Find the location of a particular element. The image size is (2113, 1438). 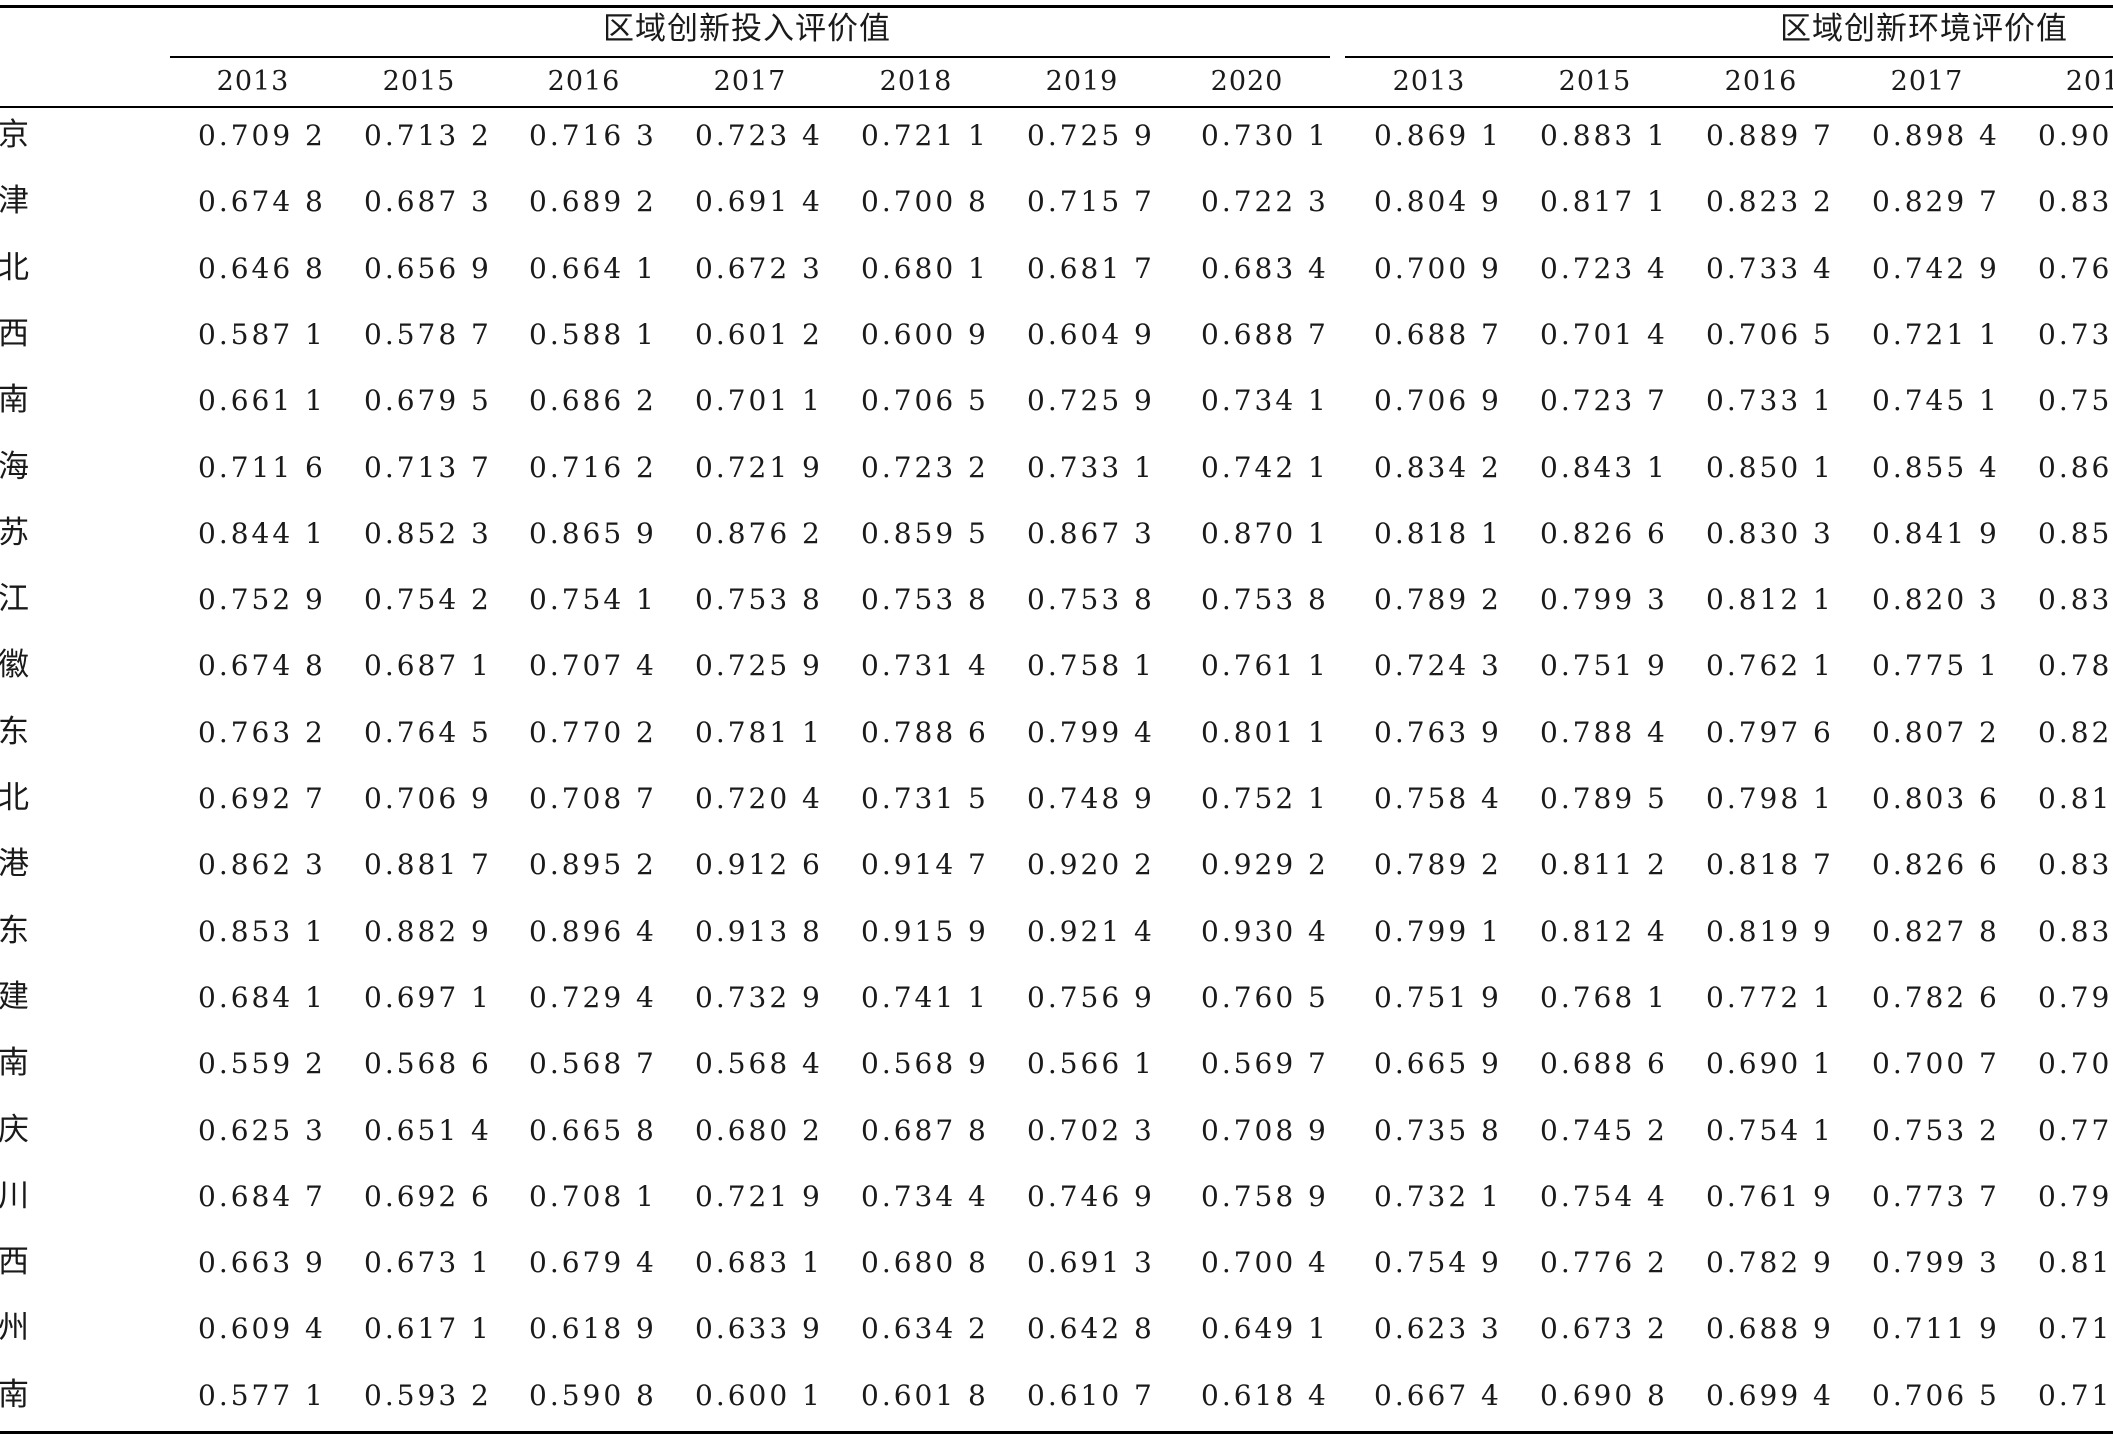

table-cell: 0.820 3 is located at coordinates (1936, 599).